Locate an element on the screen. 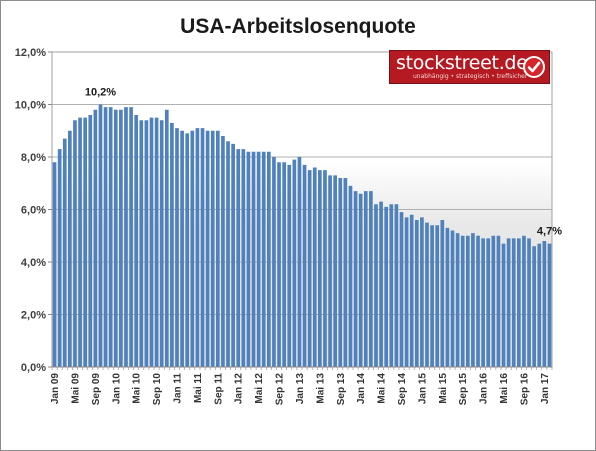  x-tick-label: Mai 16 is located at coordinates (504, 388).